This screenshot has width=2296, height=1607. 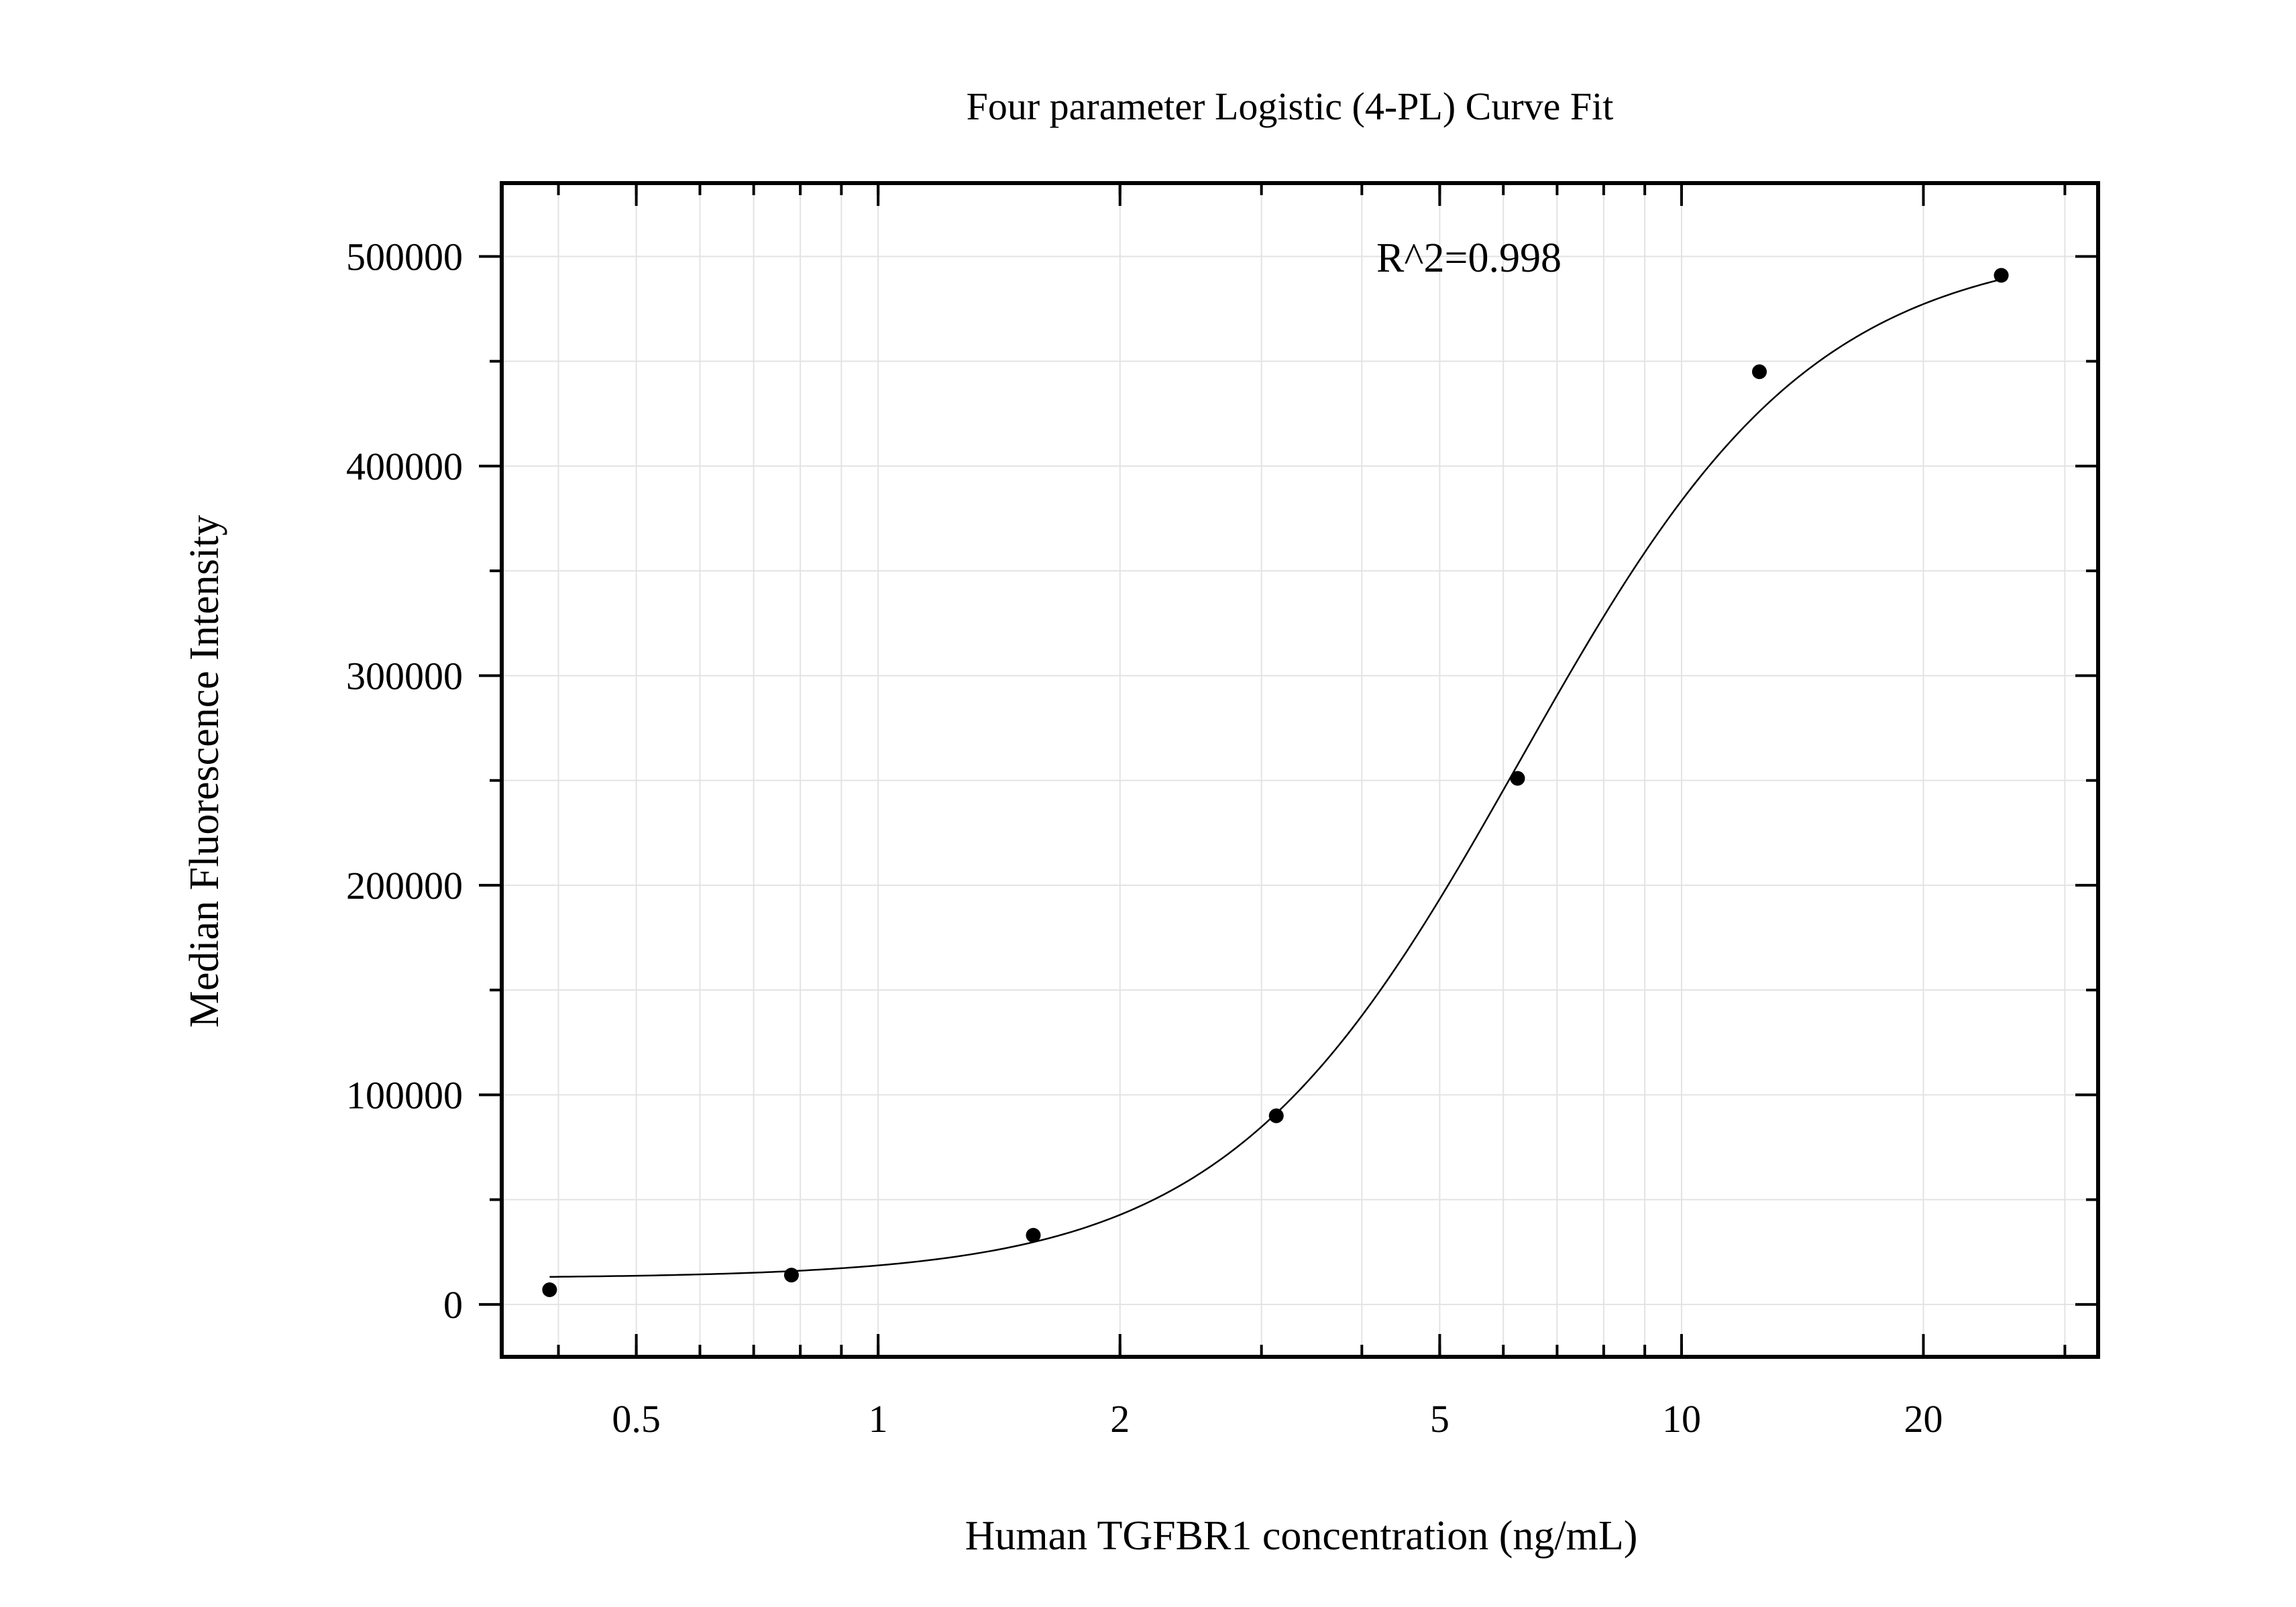 I want to click on x-tick-label: 0.5, so click(x=637, y=1419).